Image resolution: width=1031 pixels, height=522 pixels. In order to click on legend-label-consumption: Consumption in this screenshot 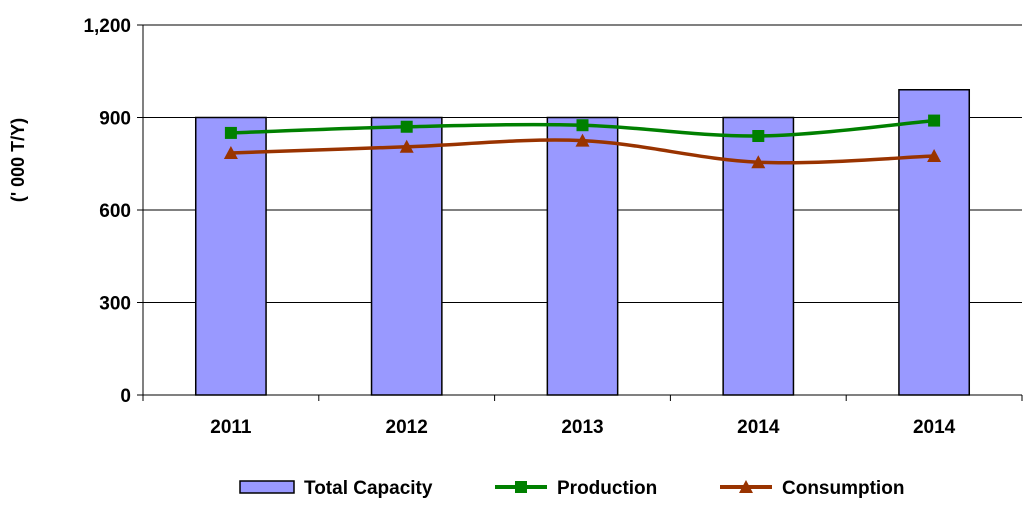, I will do `click(843, 488)`.